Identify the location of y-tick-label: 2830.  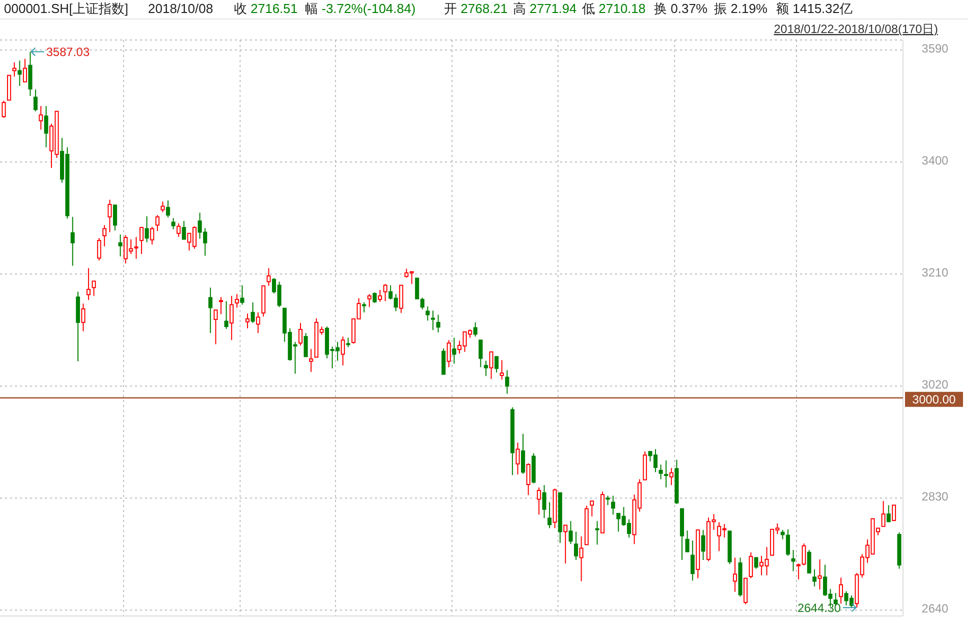
(935, 496).